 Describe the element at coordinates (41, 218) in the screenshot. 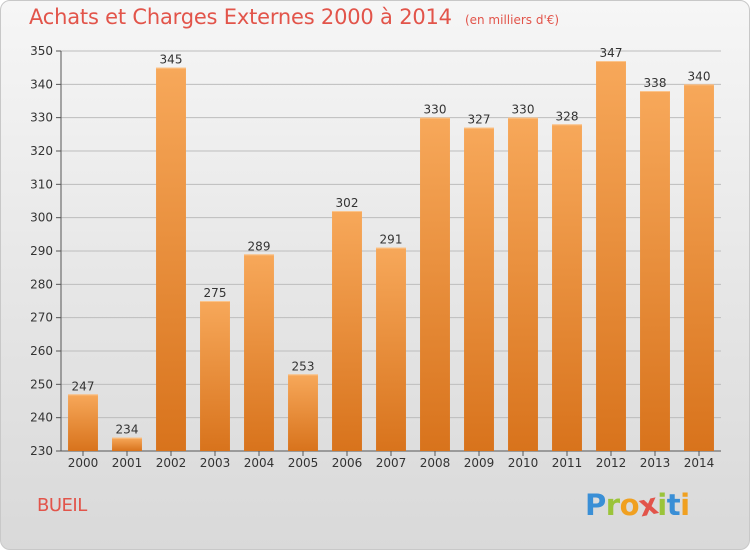

I see `y-tick-label: 300` at that location.